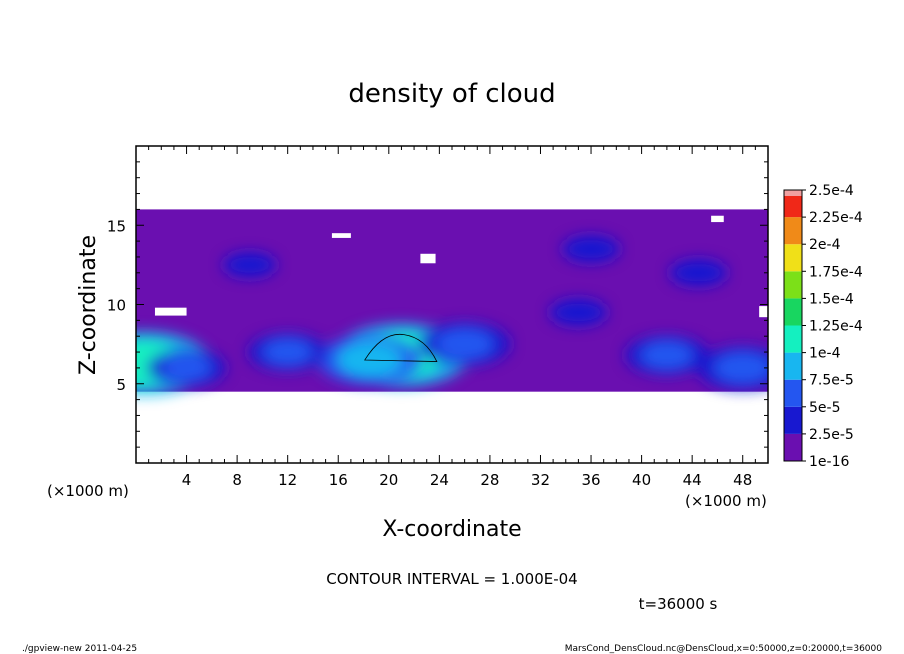 The image size is (904, 654). I want to click on colorbar-label: 5e-5, so click(824, 408).